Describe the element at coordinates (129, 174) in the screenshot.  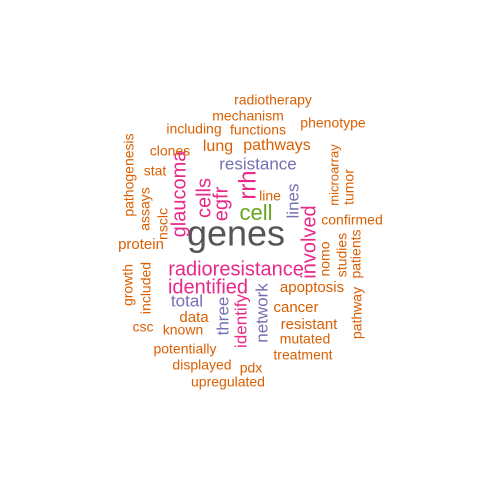
I see `word-pathogenesis: pathogenesis` at that location.